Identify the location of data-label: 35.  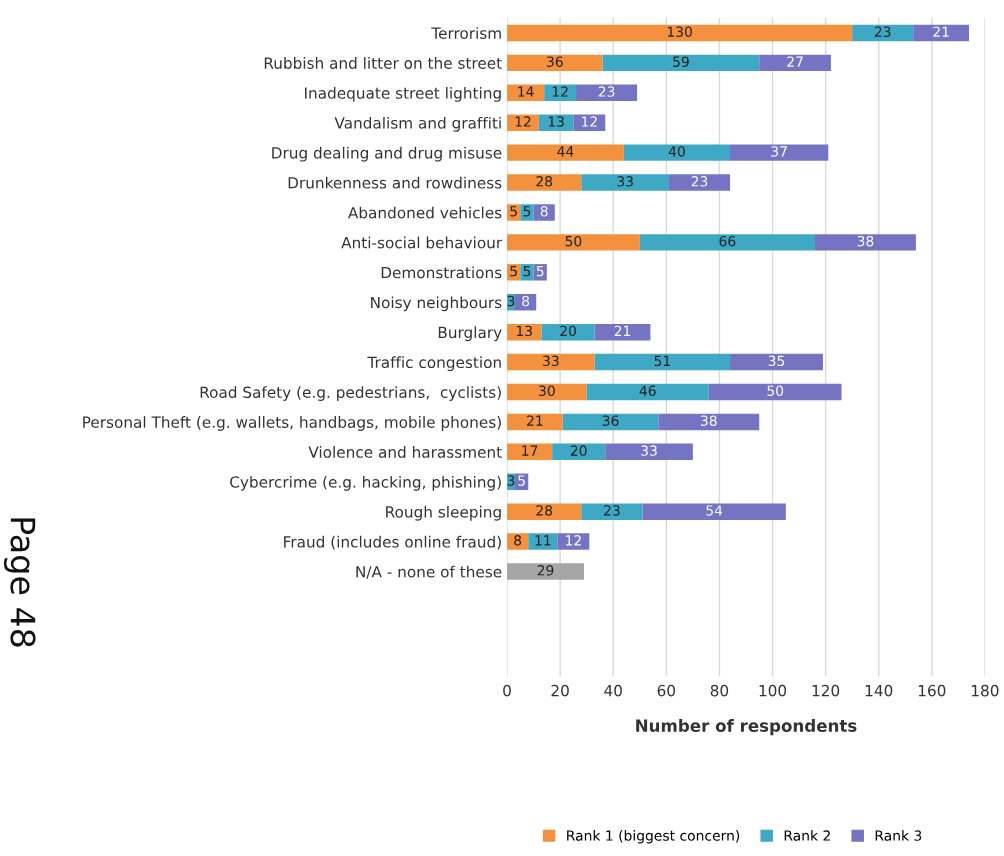
(776, 361).